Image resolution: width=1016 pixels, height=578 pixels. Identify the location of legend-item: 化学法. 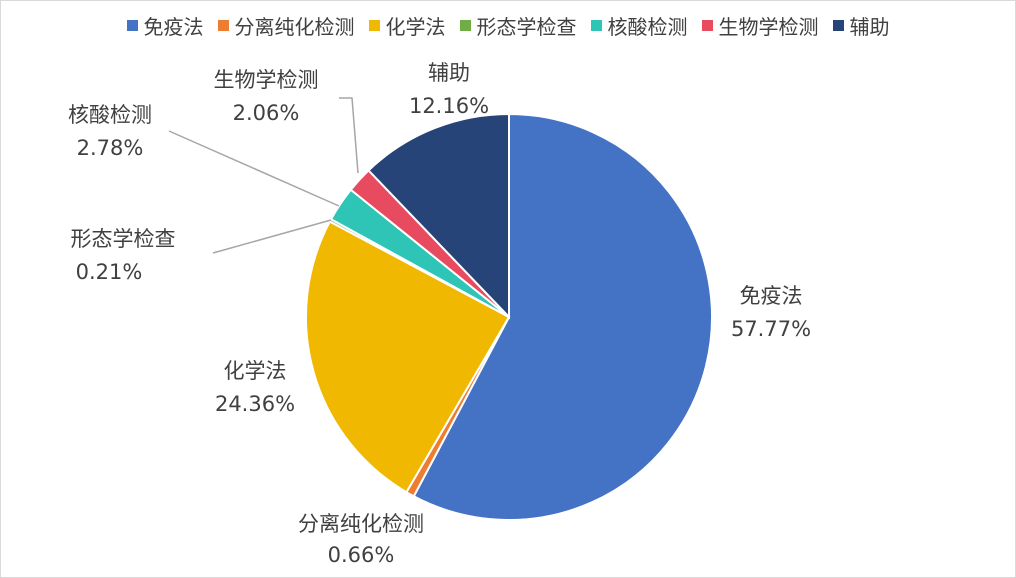
(407, 25).